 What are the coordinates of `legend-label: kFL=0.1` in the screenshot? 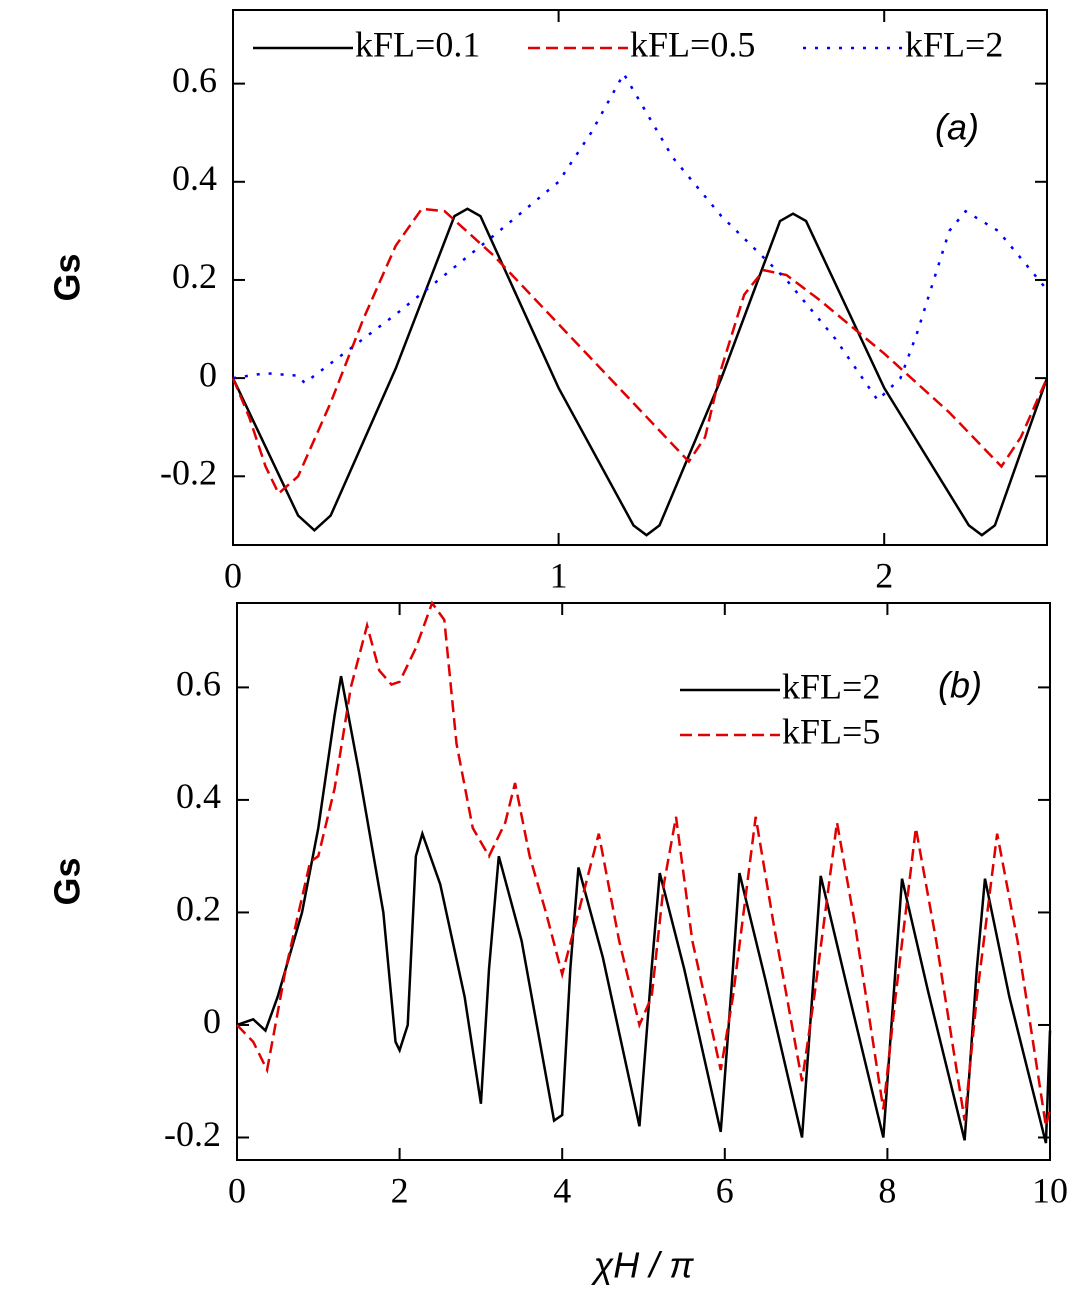 It's located at (417, 44).